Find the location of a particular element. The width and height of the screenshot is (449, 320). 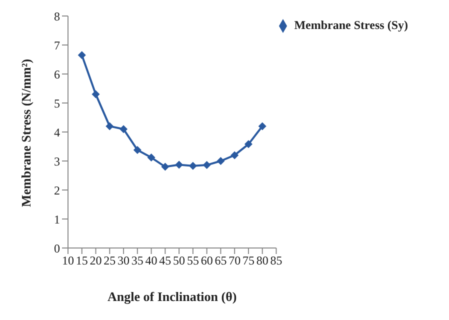

y-axis-title: Membrane Stress (N/mm²) is located at coordinates (26, 132).